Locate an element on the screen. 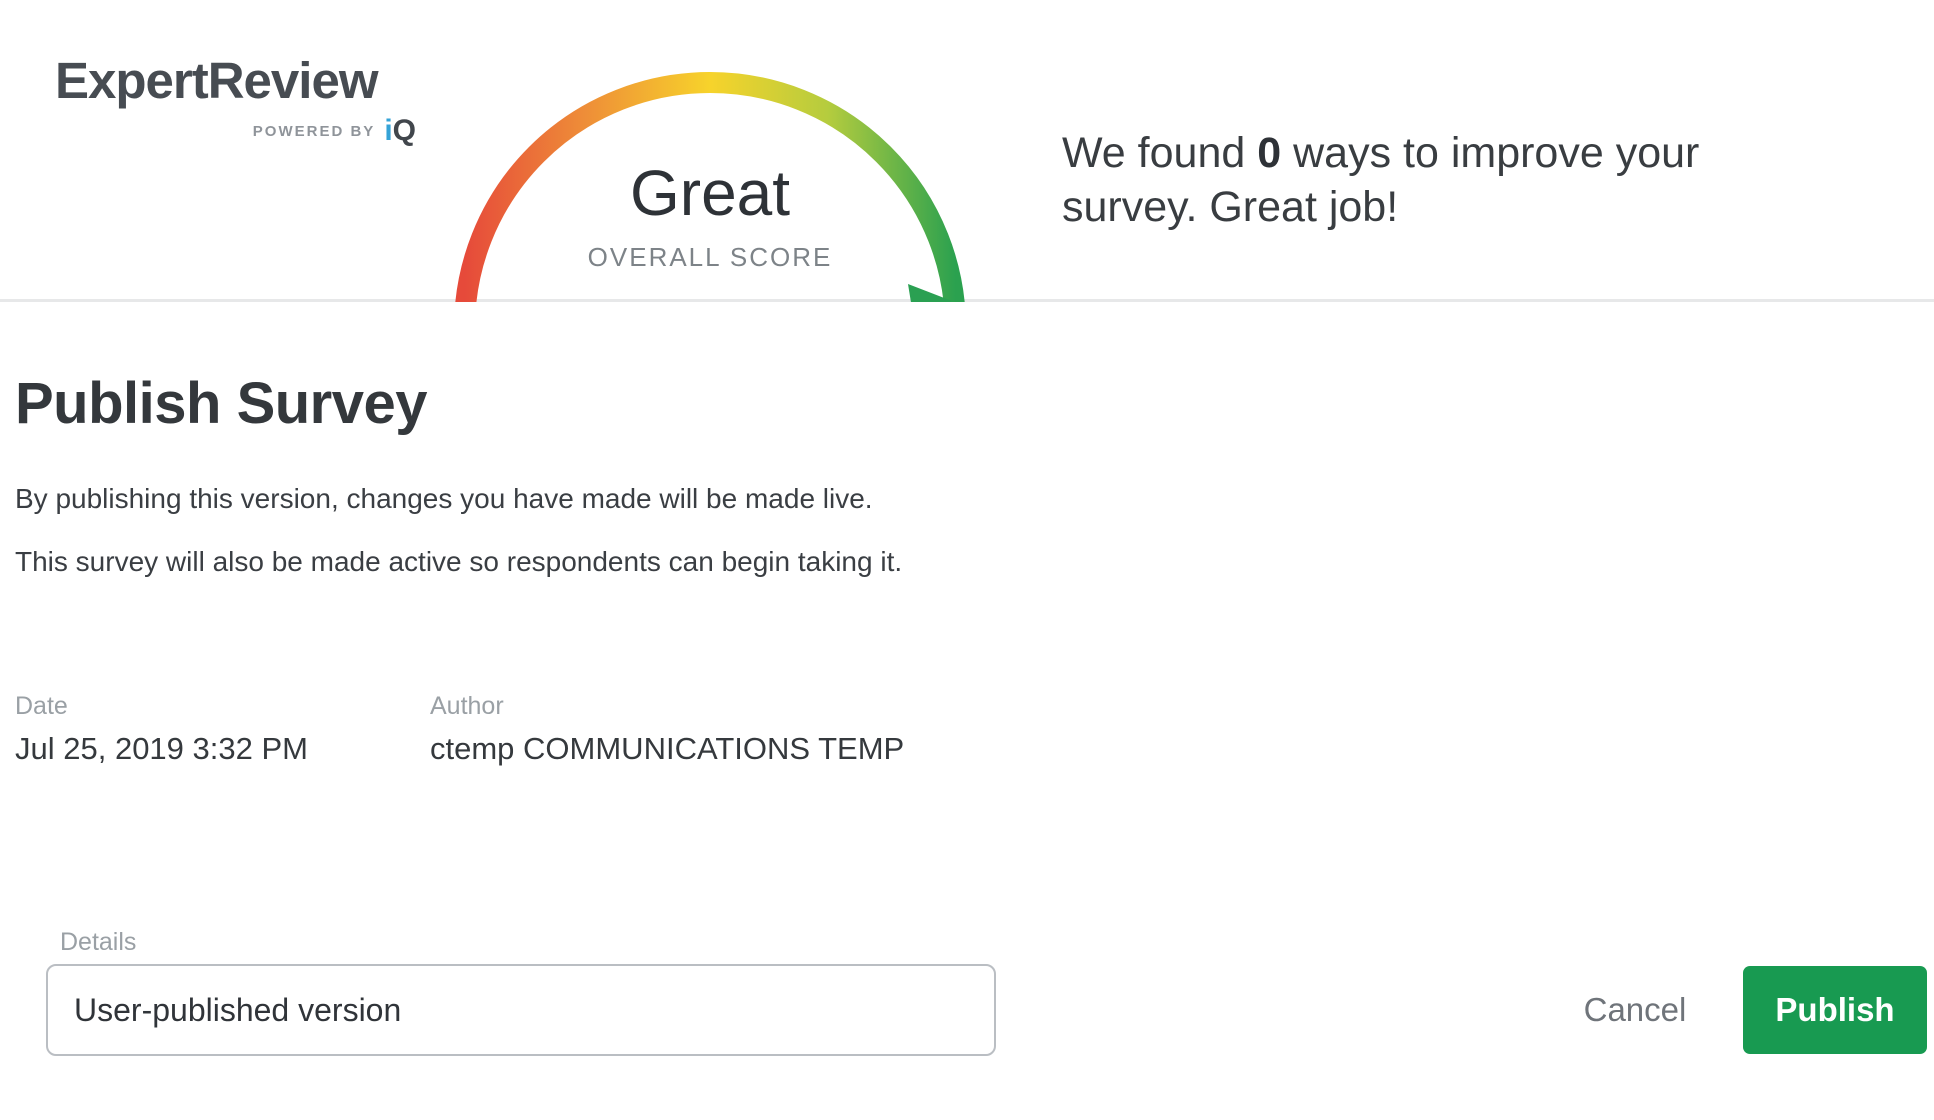  score-gauge-arc is located at coordinates (710, 187).